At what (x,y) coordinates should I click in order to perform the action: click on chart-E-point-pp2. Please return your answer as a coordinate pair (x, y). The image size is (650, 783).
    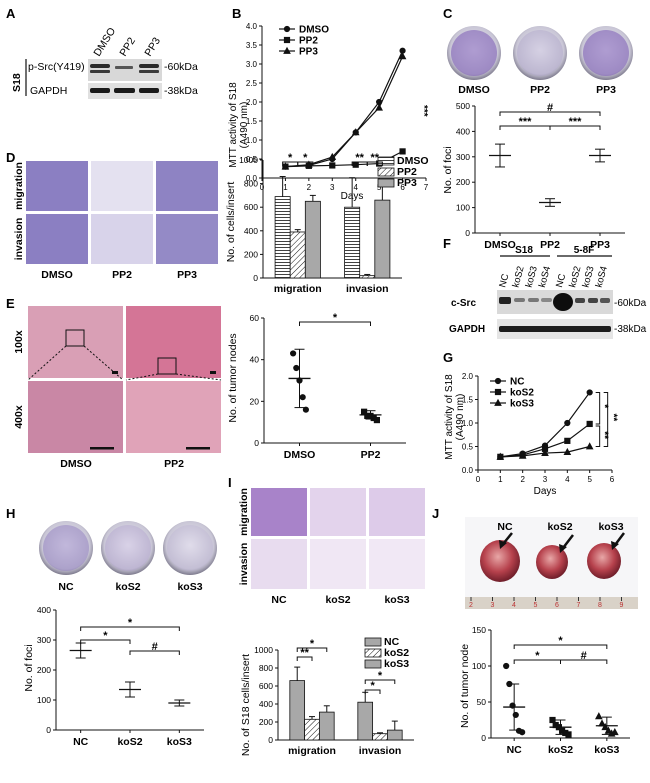
    Looking at the image, I should click on (376, 420).